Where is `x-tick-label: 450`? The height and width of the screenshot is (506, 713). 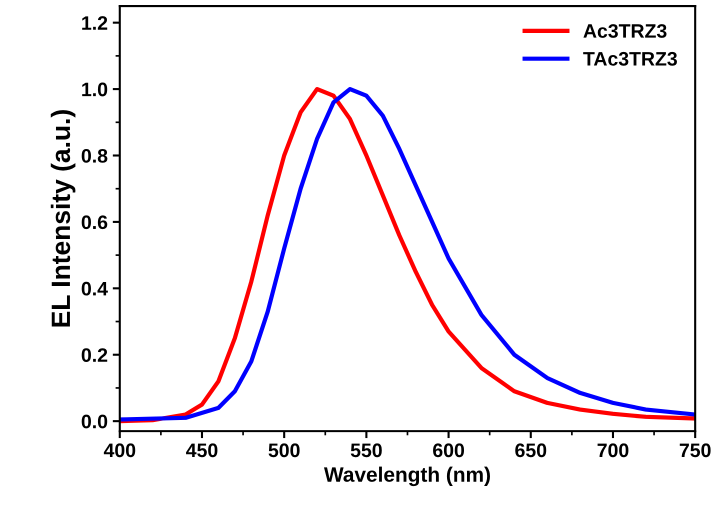 x-tick-label: 450 is located at coordinates (202, 450).